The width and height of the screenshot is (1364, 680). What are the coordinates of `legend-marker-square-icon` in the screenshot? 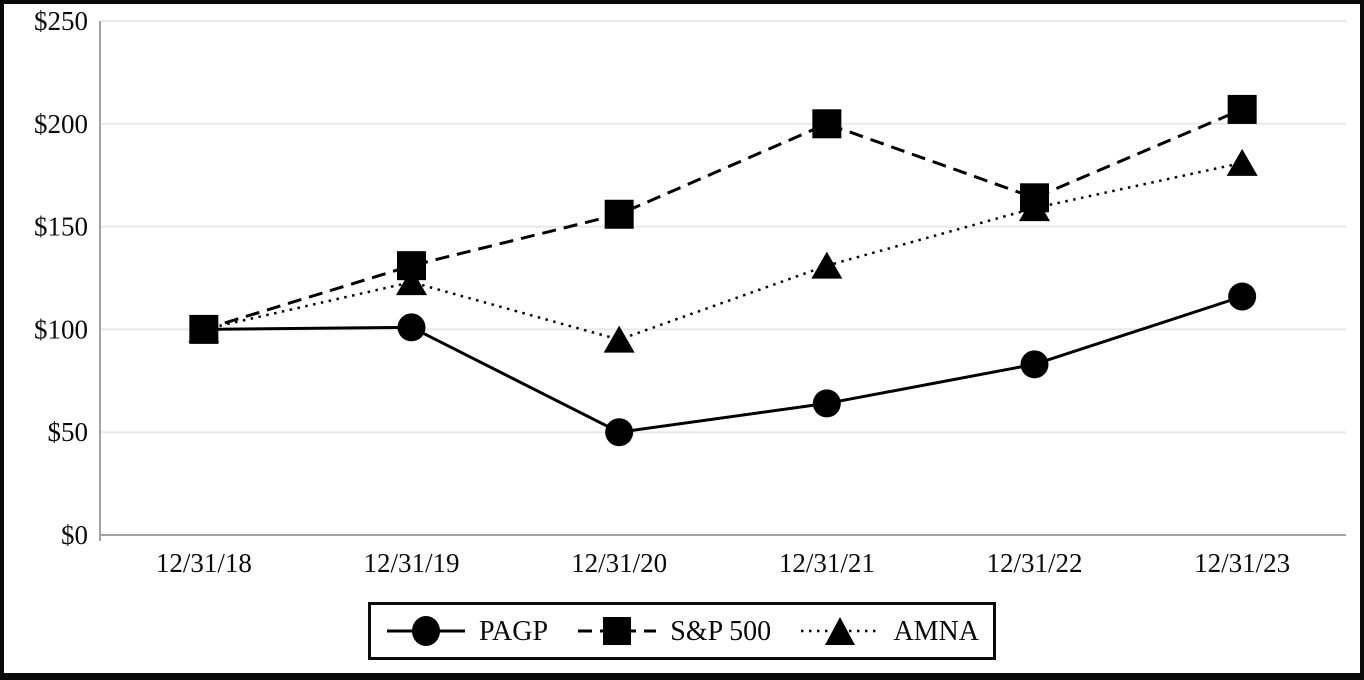 It's located at (617, 631).